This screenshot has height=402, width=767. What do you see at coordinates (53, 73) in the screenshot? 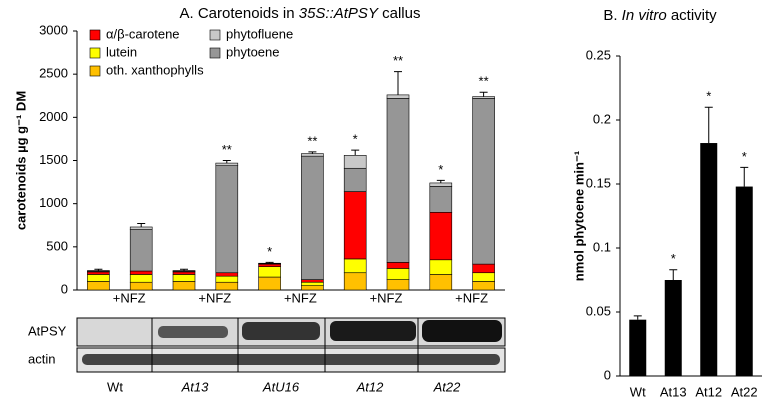
I see `y-tick-label: 2500` at bounding box center [53, 73].